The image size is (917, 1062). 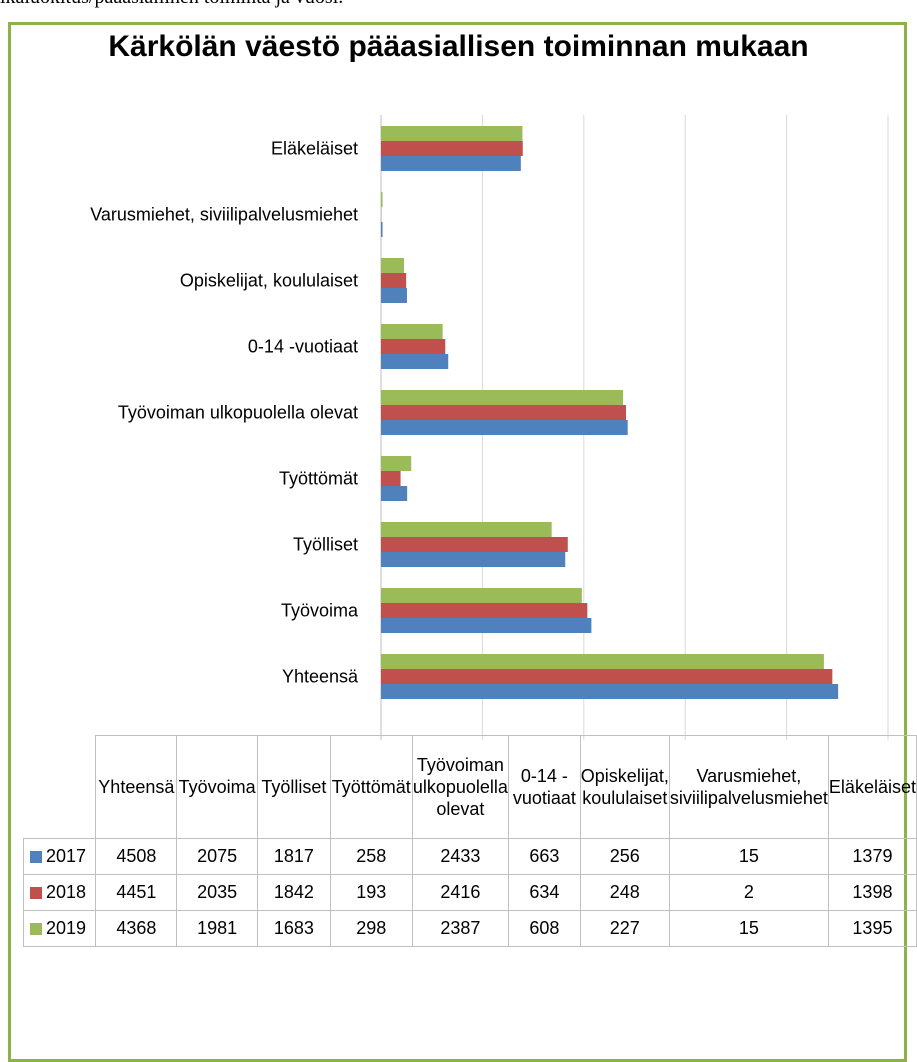 I want to click on category-label: 0-14 -vuotiaat, so click(x=303, y=347).